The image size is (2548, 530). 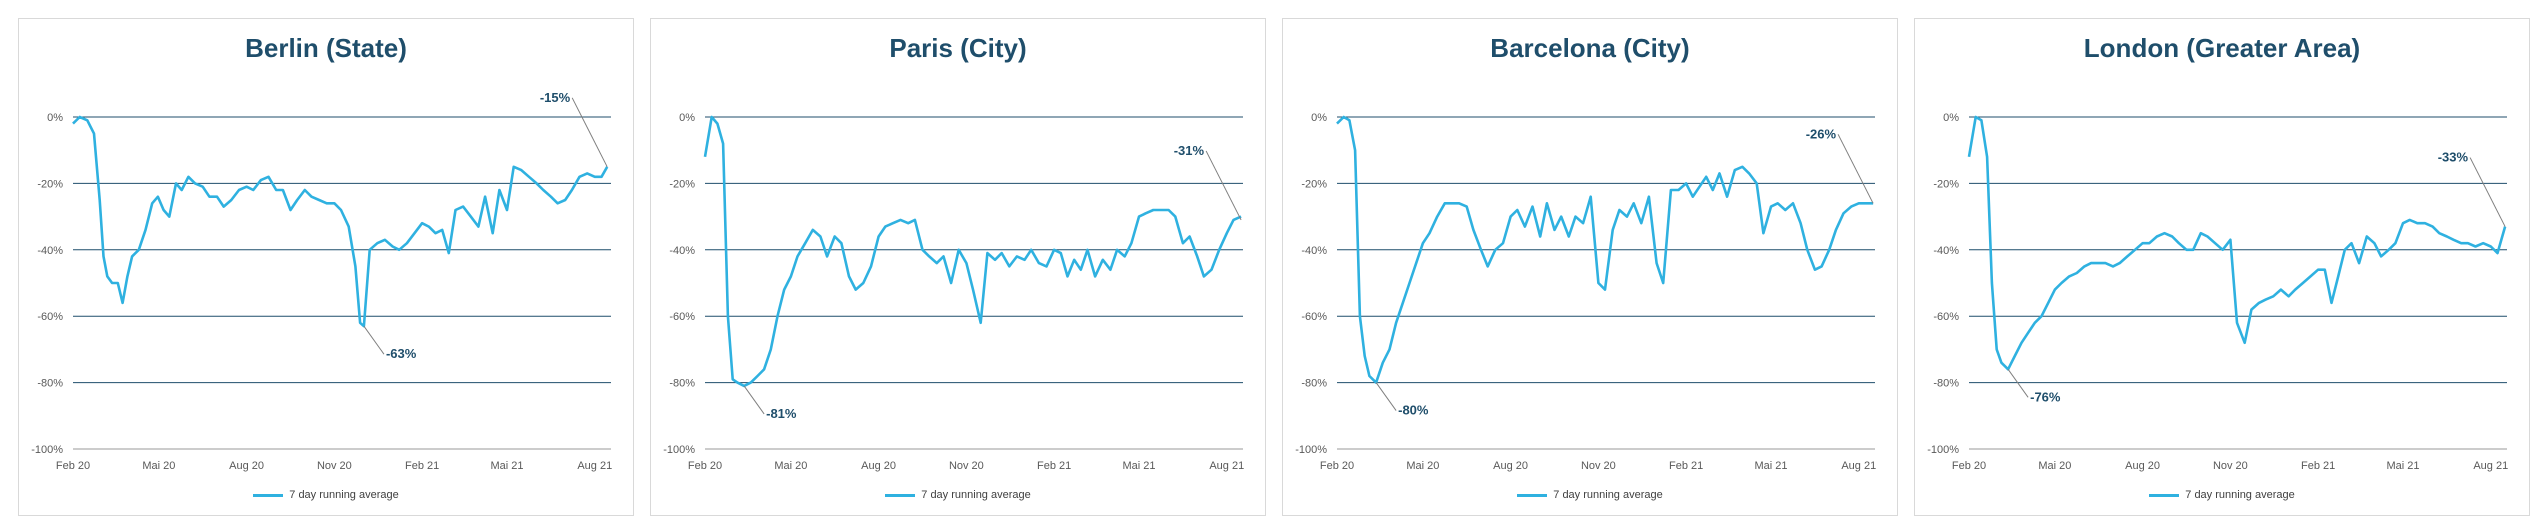 I want to click on chart-title: Barcelona (City), so click(x=1590, y=48).